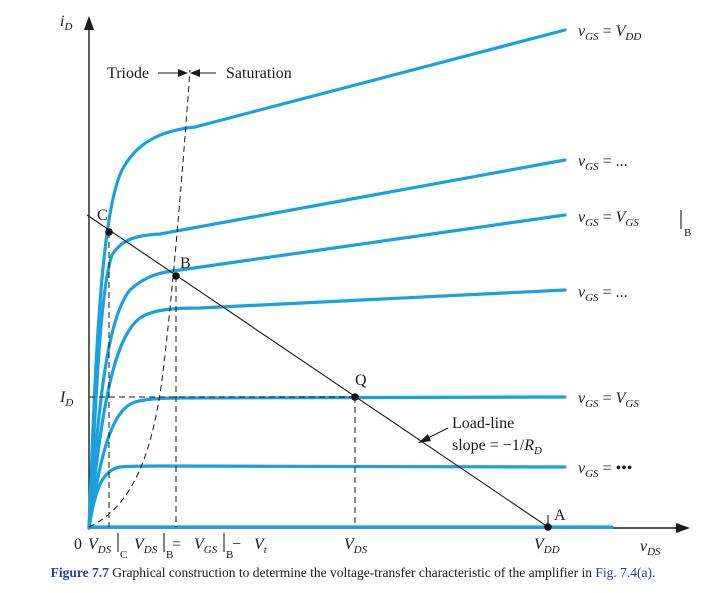 The image size is (706, 593). Describe the element at coordinates (497, 447) in the screenshot. I see `load-line-slope: slope = −1/RD` at that location.